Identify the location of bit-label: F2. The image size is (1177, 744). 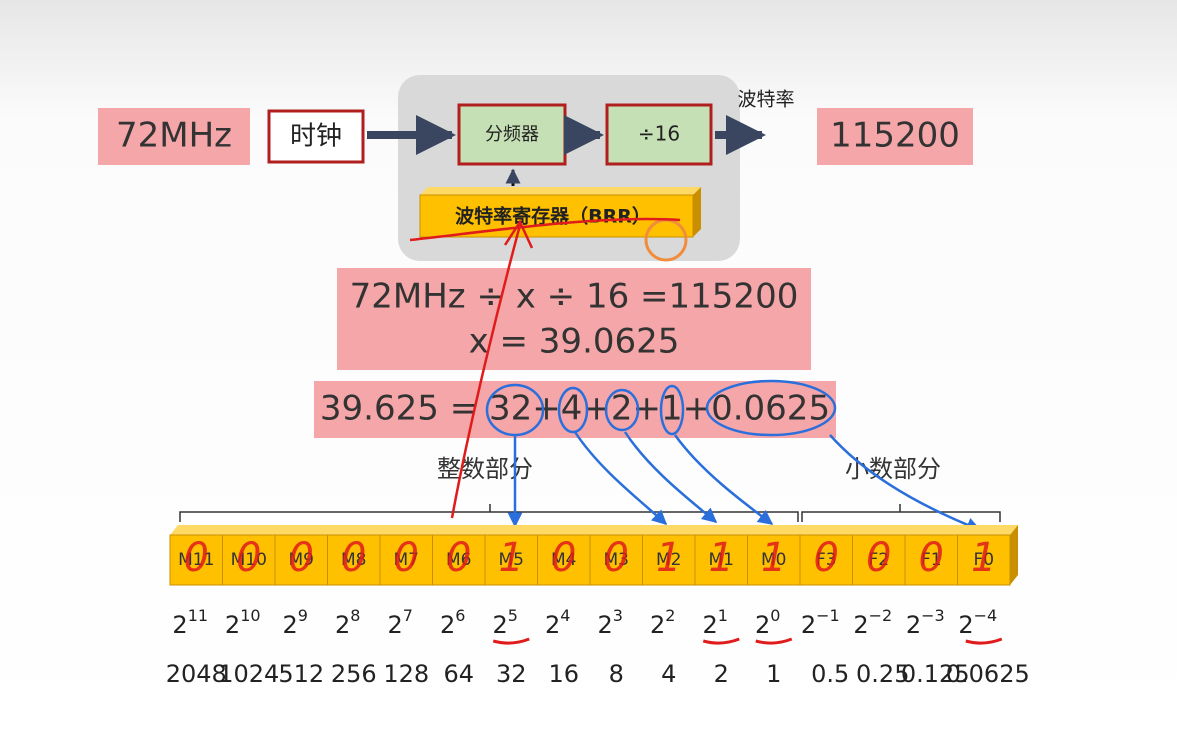
(878, 560).